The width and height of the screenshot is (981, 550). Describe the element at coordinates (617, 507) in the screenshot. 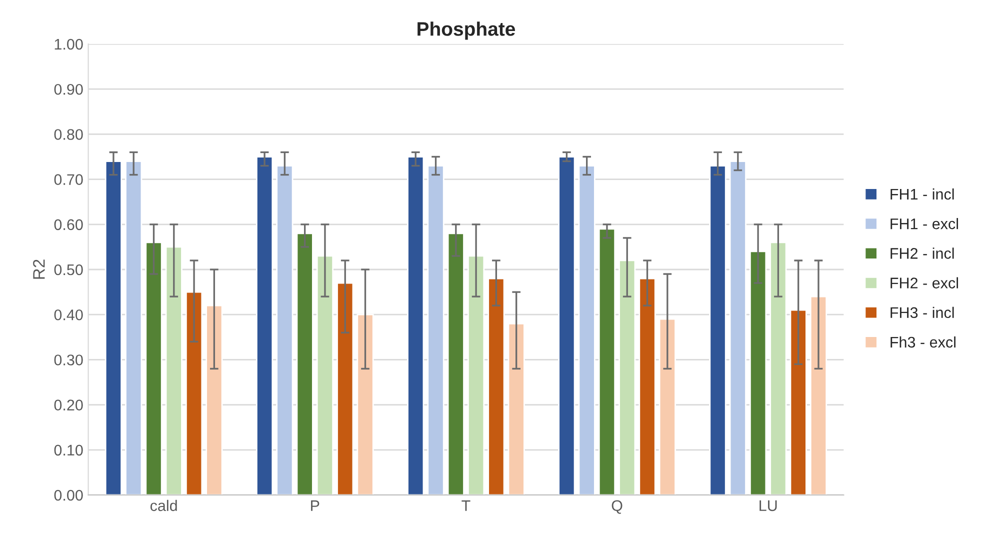

I see `x-tick-label: Q` at that location.